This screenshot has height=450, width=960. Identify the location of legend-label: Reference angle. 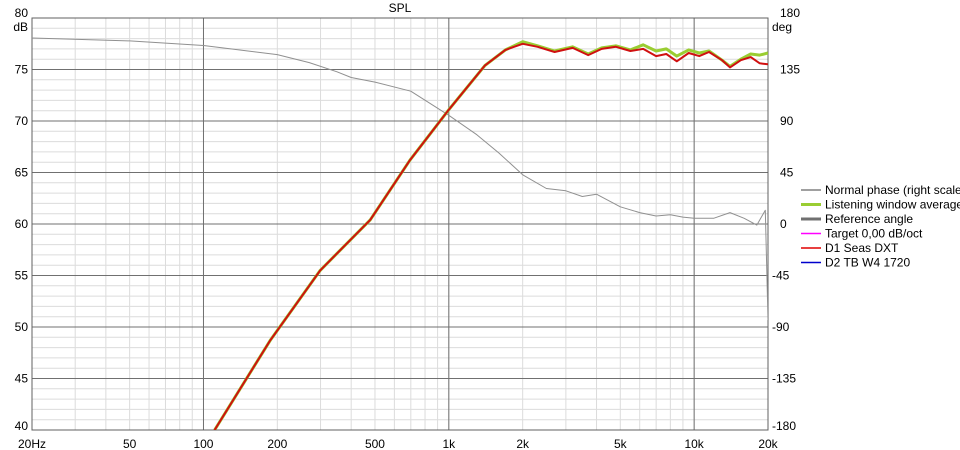
(869, 219).